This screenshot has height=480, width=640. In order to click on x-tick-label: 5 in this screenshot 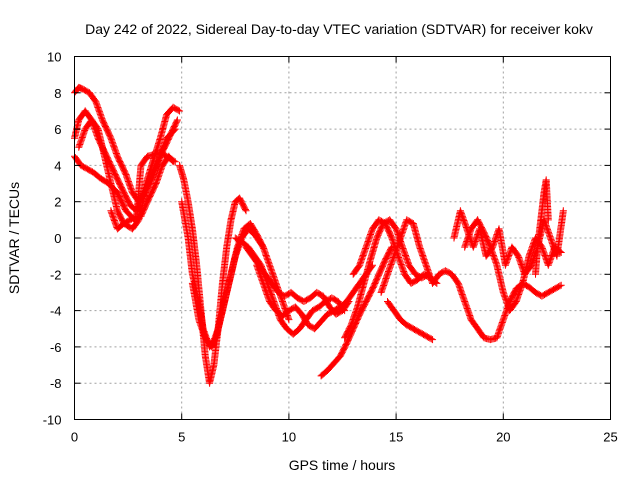, I will do `click(181, 437)`.